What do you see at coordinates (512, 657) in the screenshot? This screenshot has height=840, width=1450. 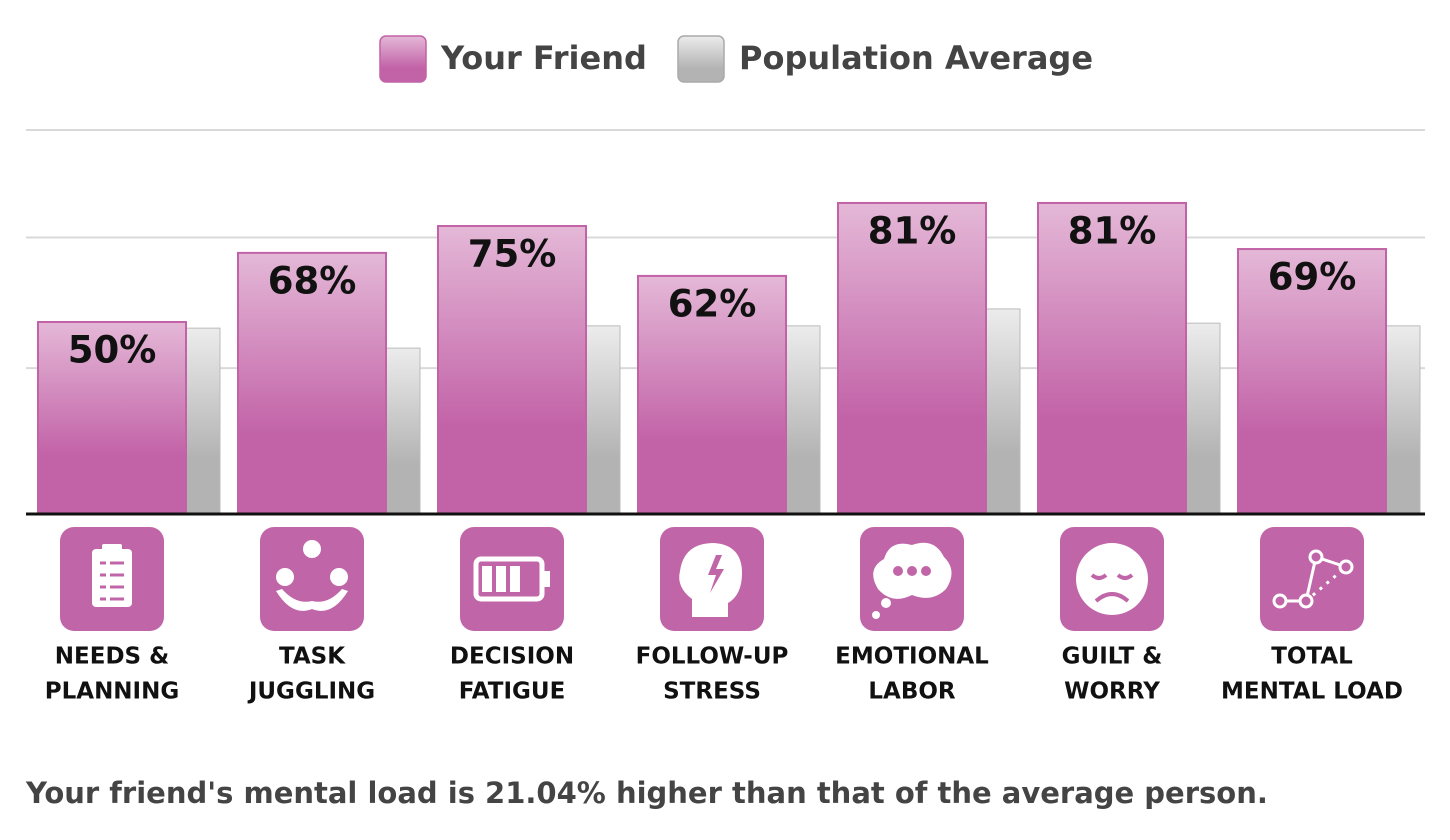 I see `x-tick-label: DECISION` at bounding box center [512, 657].